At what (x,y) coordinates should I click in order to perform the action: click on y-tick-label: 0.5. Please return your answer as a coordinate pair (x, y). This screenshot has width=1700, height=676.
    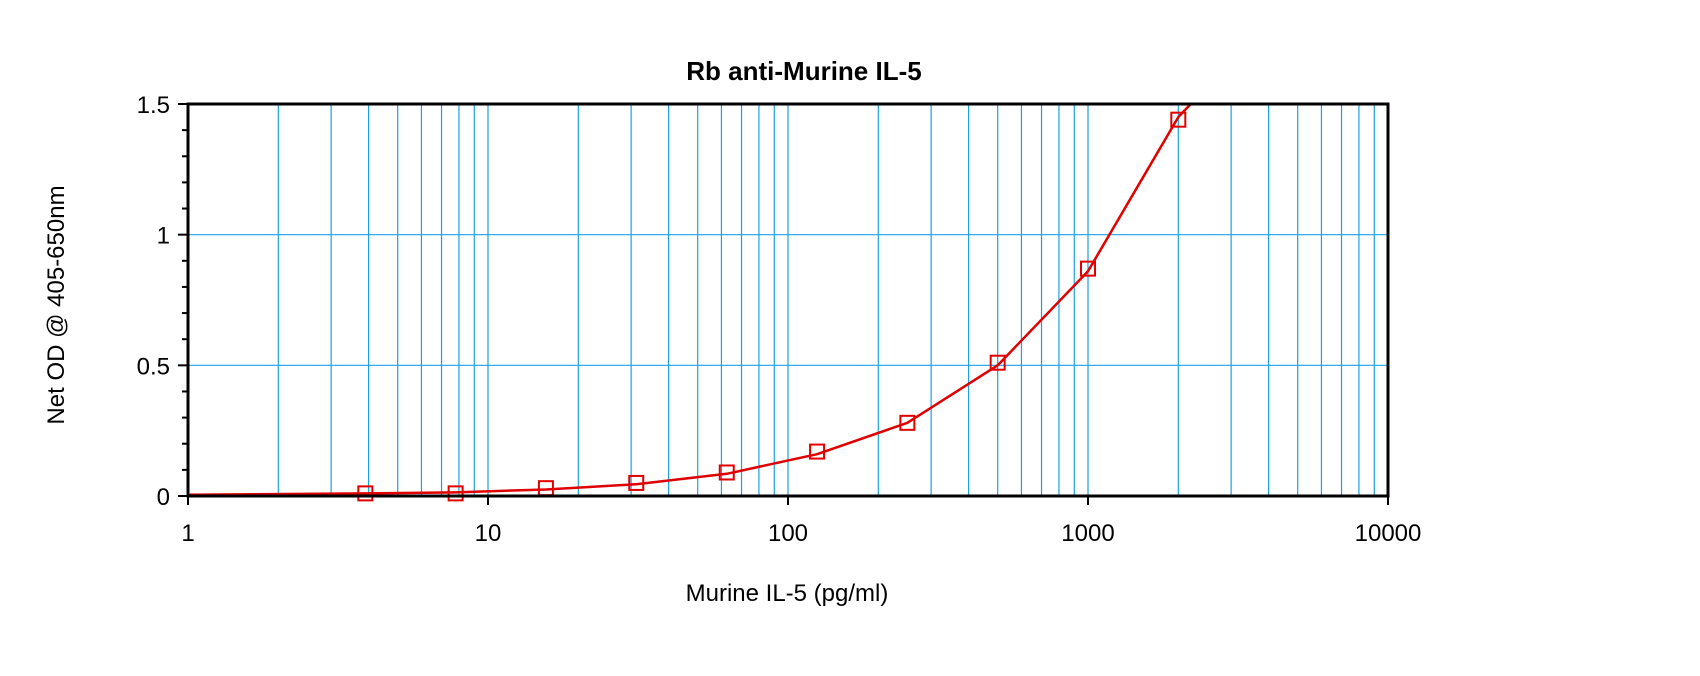
    Looking at the image, I should click on (153, 366).